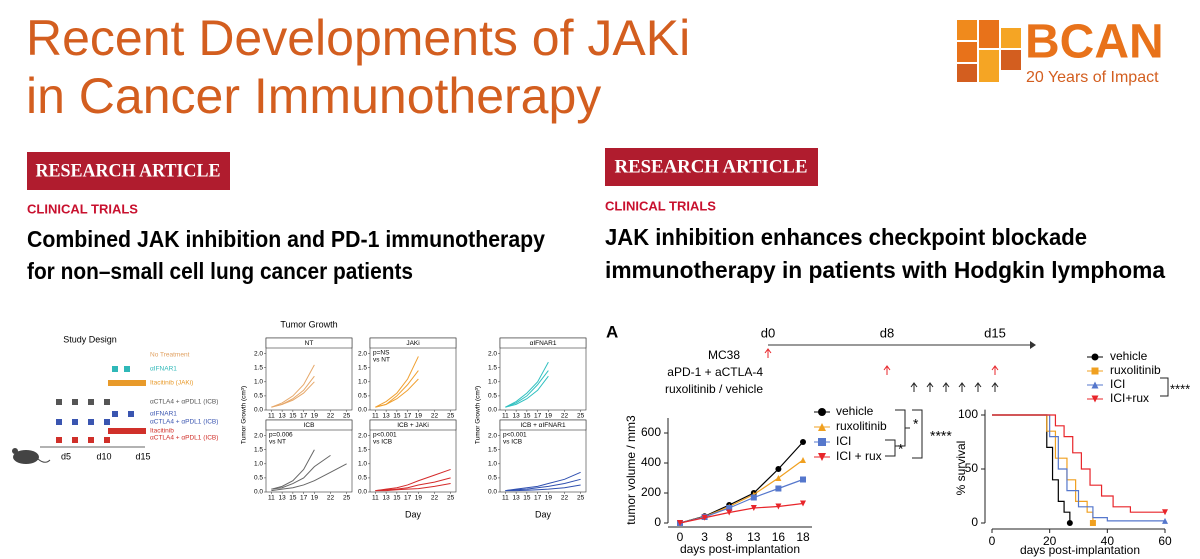  What do you see at coordinates (995, 332) in the screenshot?
I see `timeline-day: d15` at bounding box center [995, 332].